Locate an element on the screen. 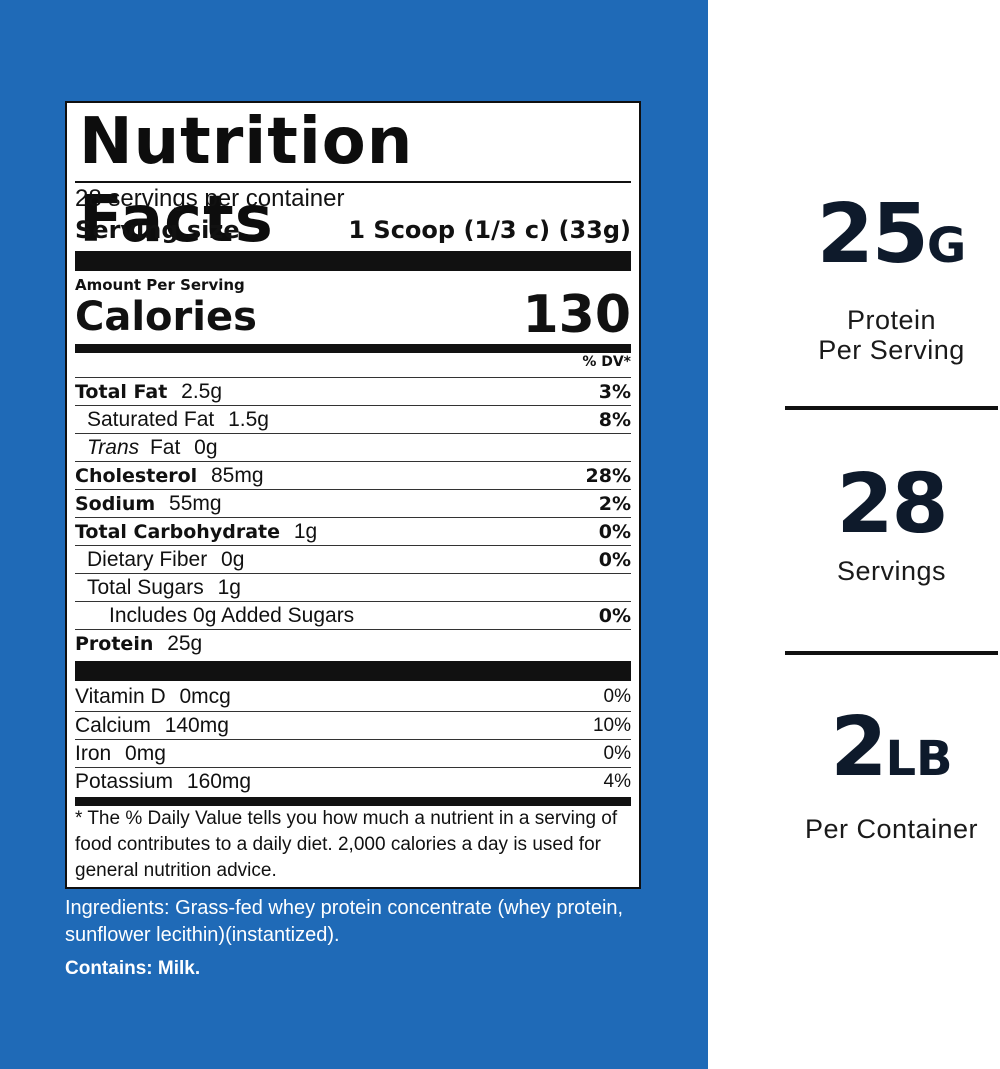  nutrient-dv: 3% is located at coordinates (614, 392).